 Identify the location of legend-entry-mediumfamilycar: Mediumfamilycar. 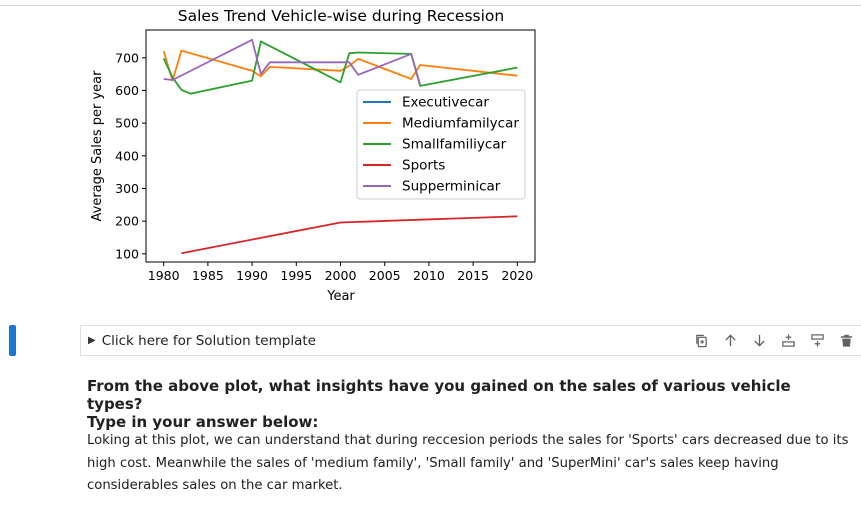
(460, 124).